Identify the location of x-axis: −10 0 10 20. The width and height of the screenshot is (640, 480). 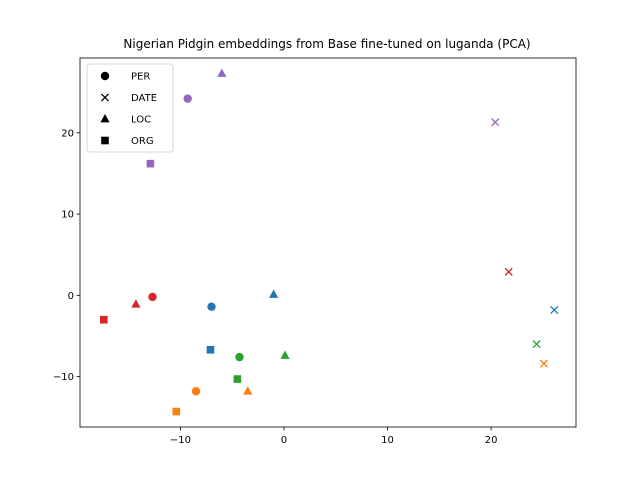
(334, 436).